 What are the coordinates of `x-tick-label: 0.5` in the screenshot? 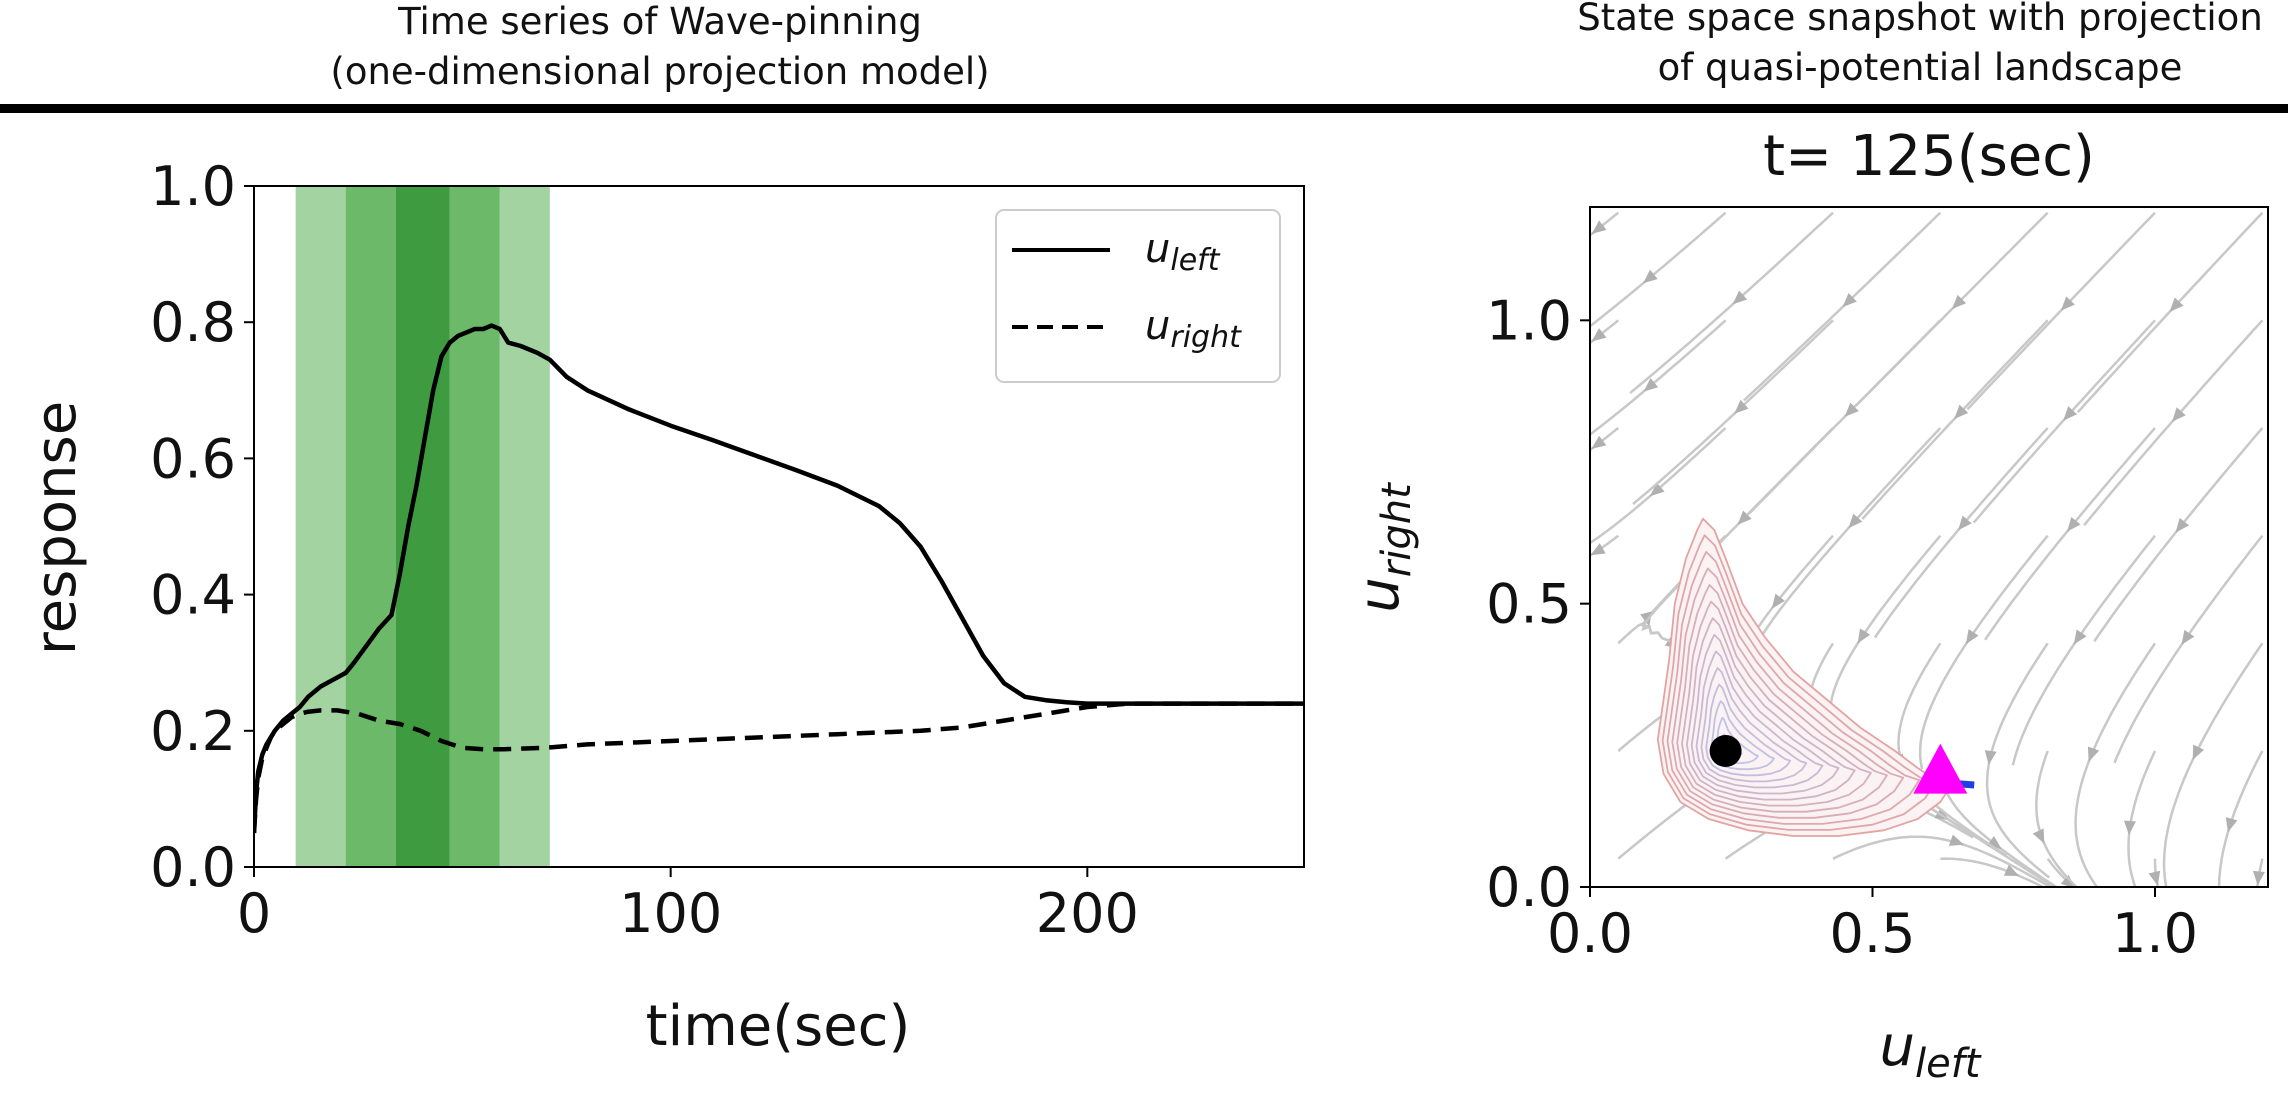 It's located at (1873, 933).